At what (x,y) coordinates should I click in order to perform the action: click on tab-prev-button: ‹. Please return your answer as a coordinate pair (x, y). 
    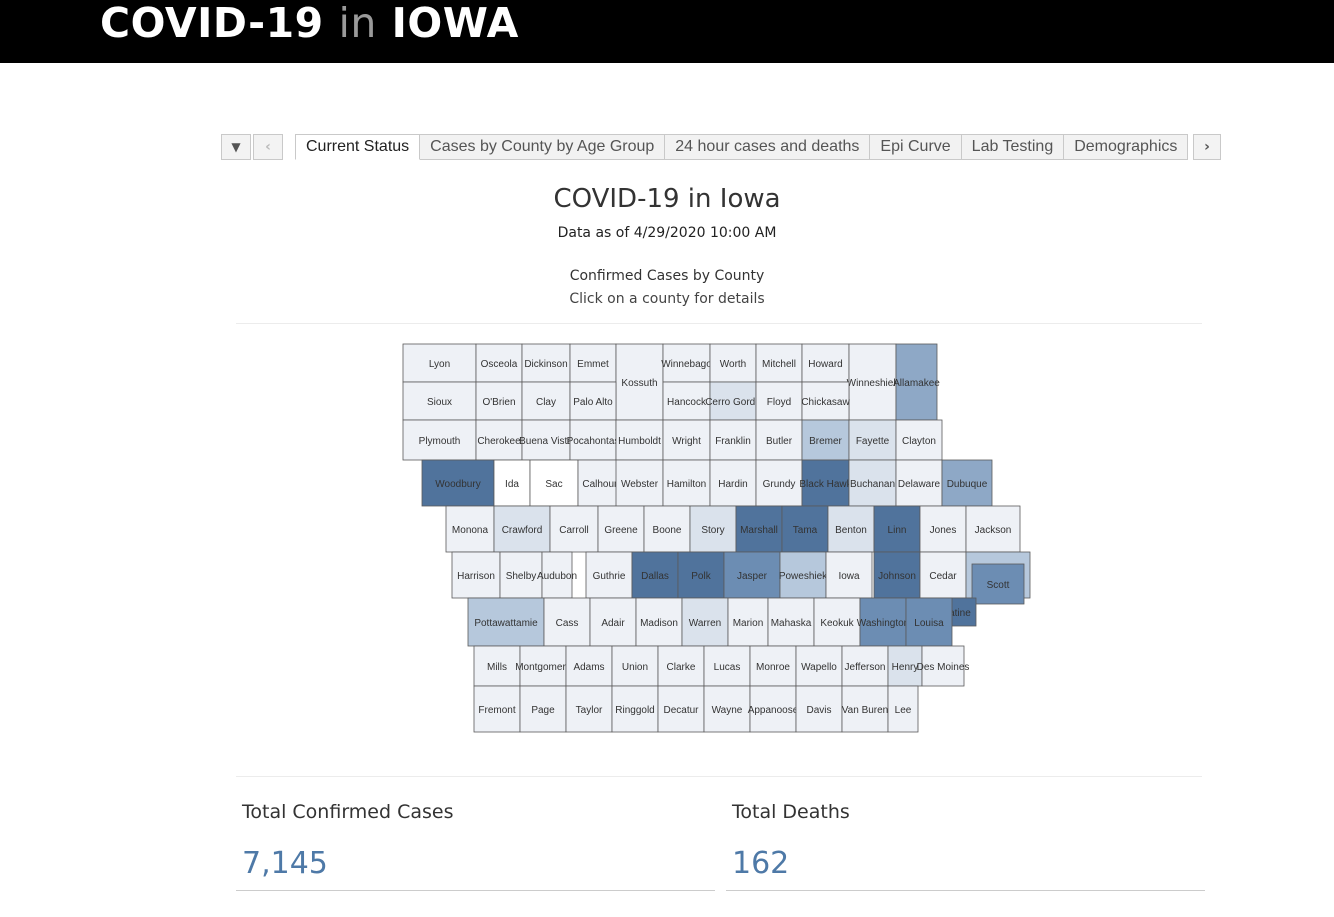
    Looking at the image, I should click on (268, 147).